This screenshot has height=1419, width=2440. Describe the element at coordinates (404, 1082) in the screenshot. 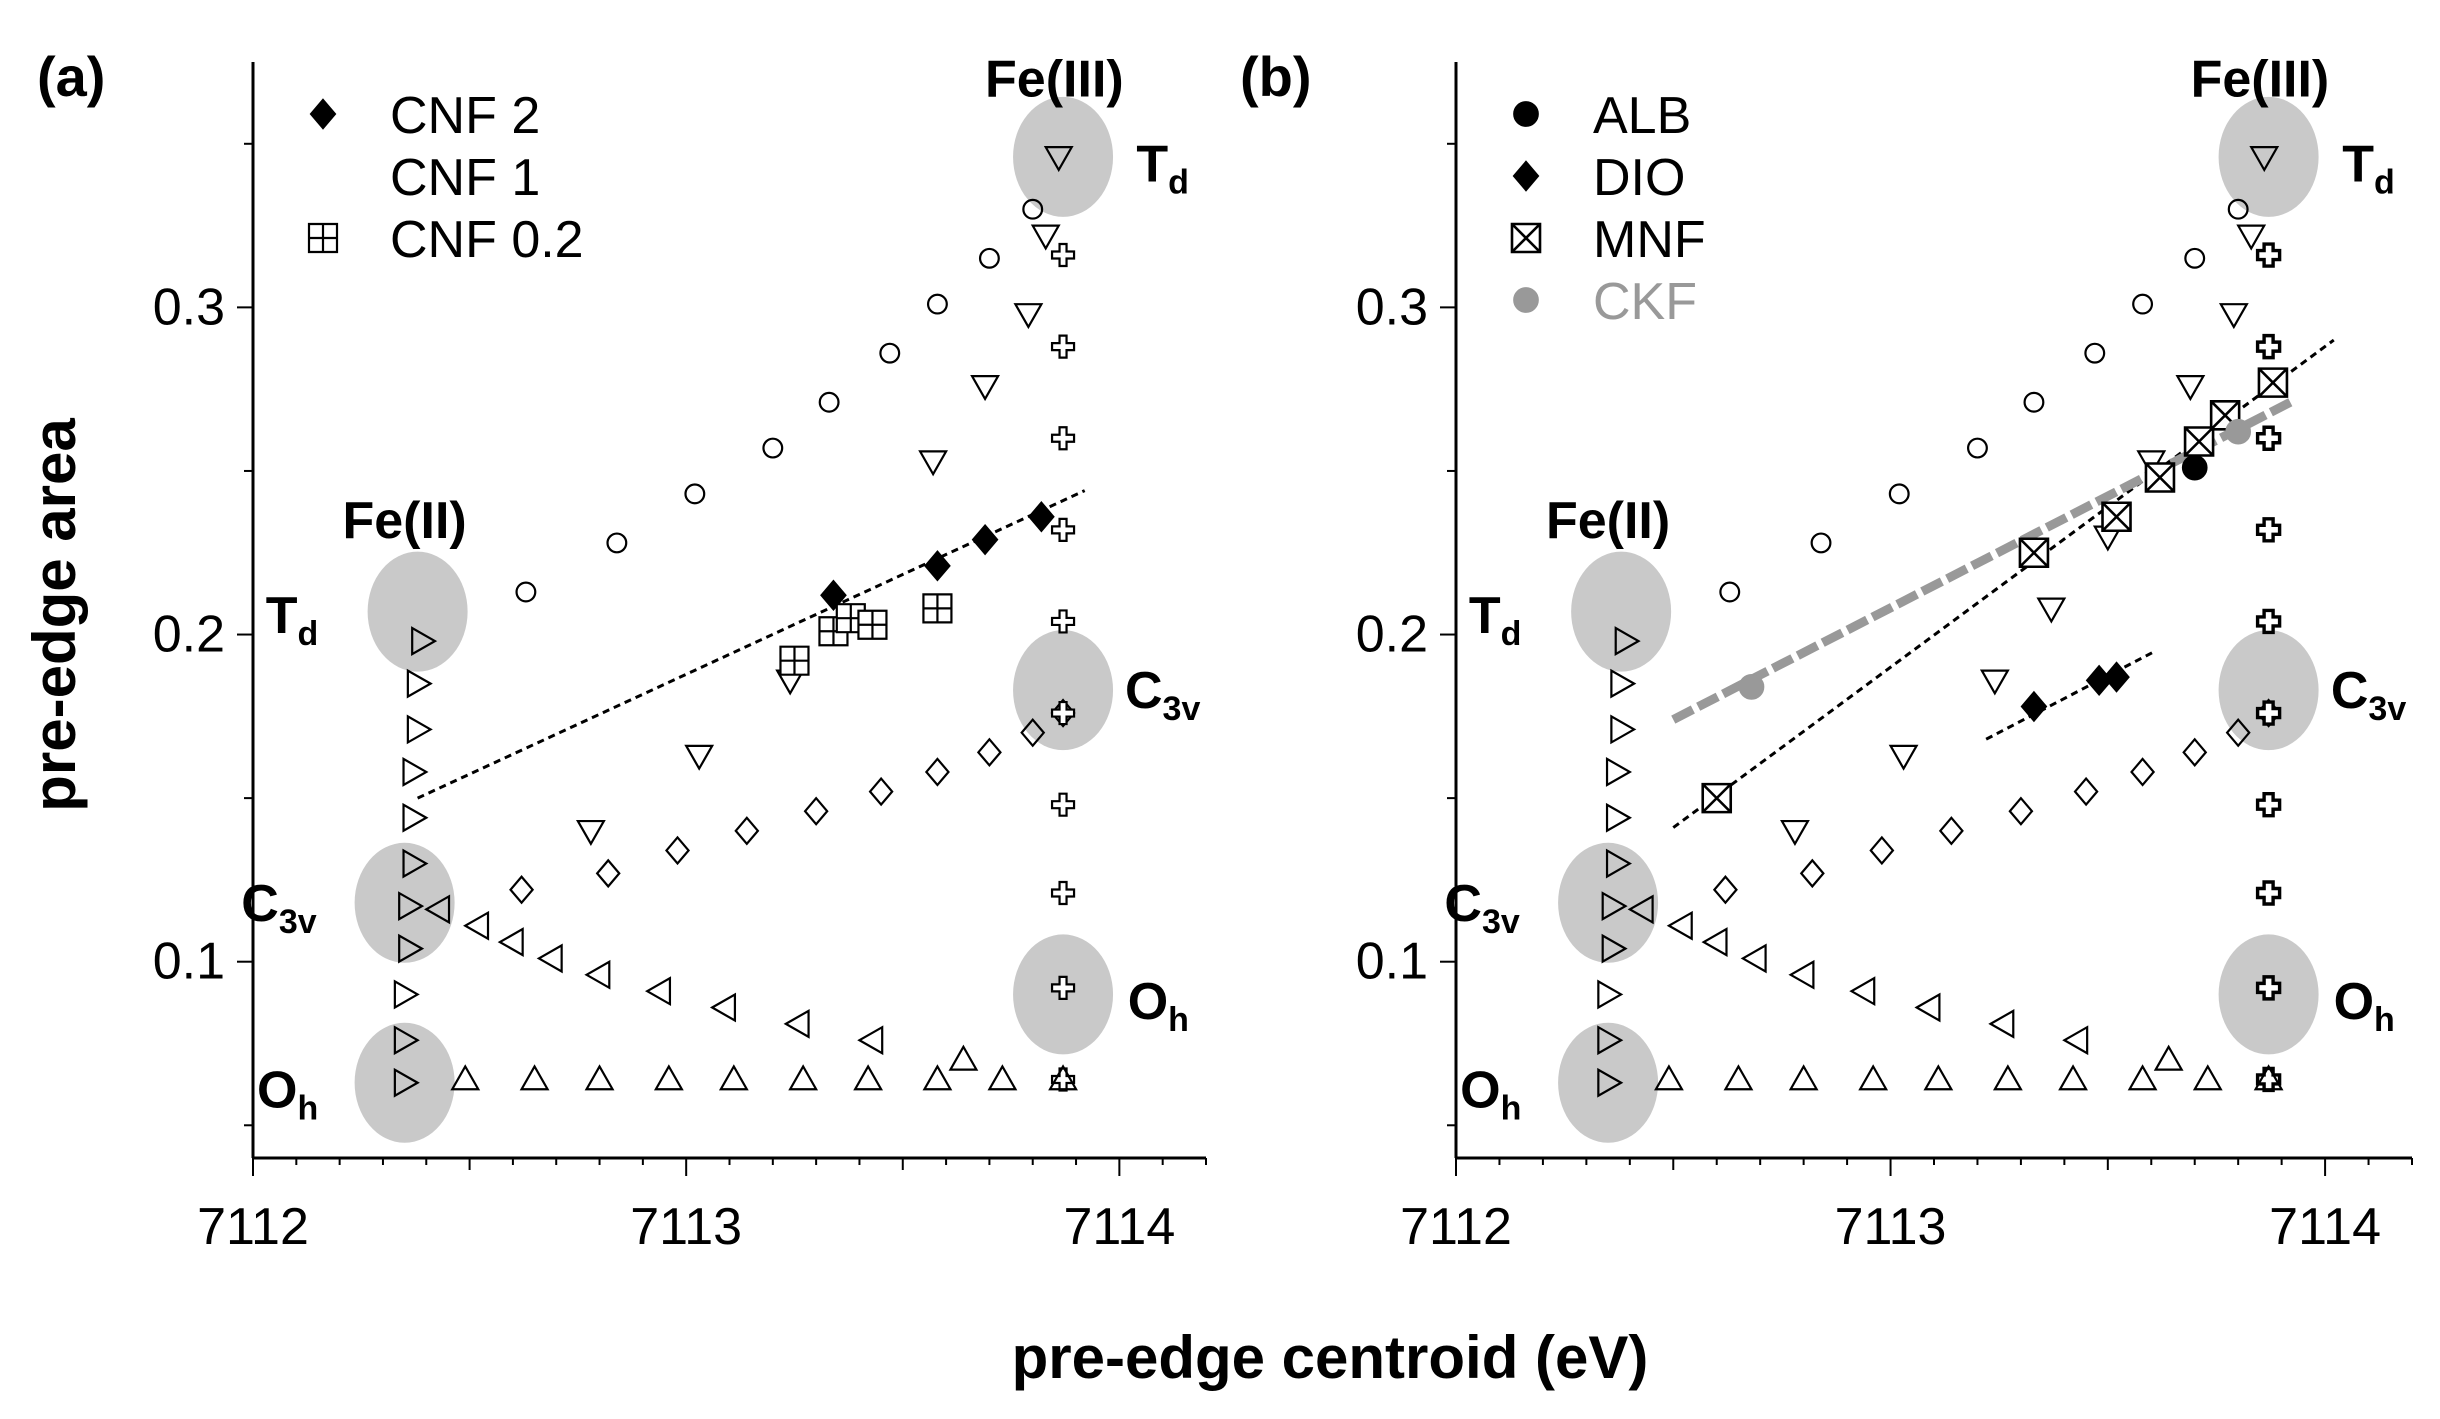

I see `region-ellipse-fe2-oh` at that location.